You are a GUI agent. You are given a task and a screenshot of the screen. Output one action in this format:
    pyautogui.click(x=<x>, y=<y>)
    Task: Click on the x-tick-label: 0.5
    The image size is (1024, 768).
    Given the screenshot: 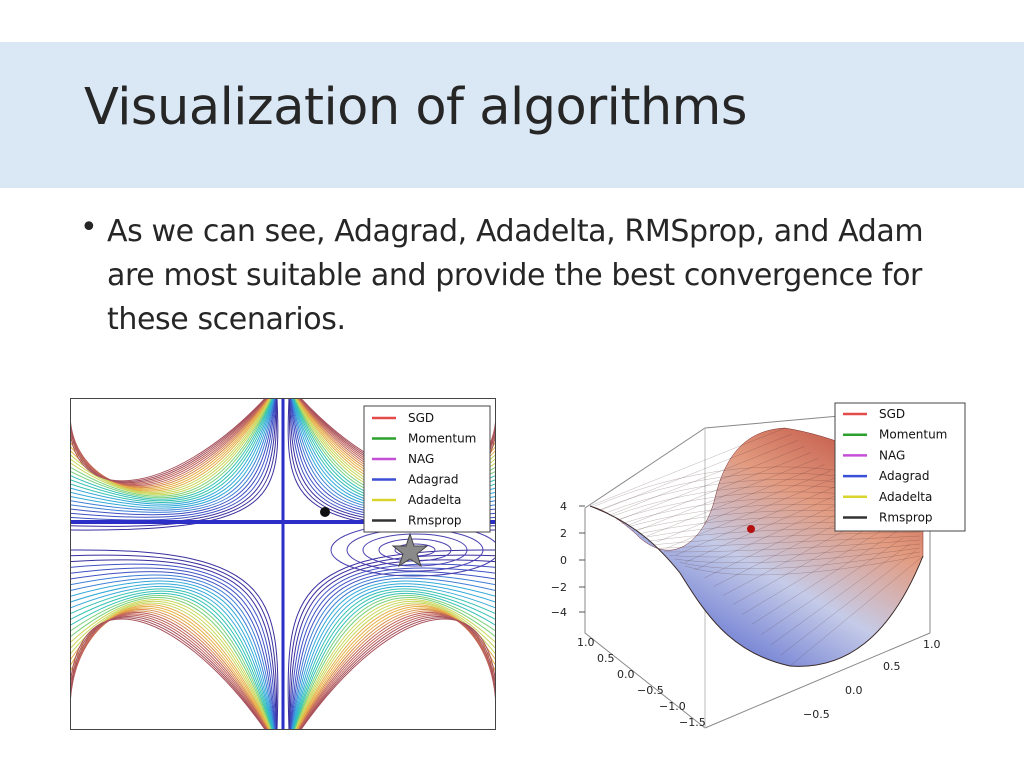 What is the action you would take?
    pyautogui.click(x=892, y=666)
    